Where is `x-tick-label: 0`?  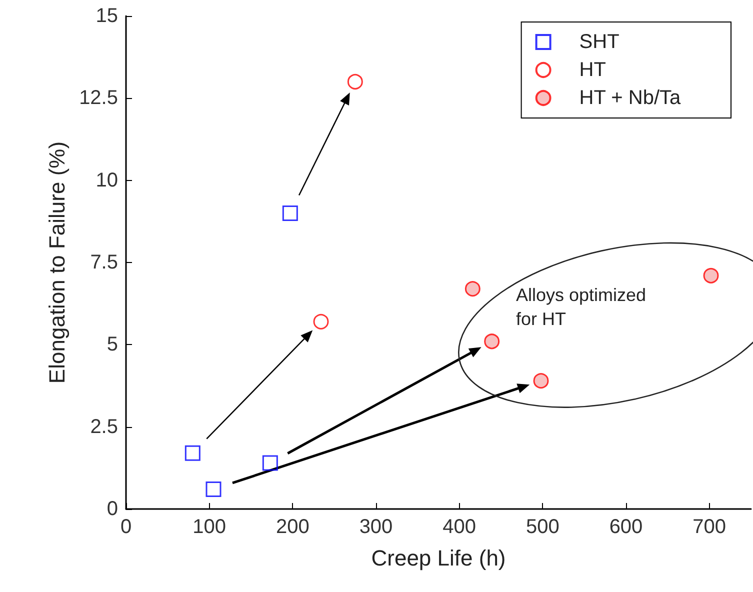
x-tick-label: 0 is located at coordinates (126, 527).